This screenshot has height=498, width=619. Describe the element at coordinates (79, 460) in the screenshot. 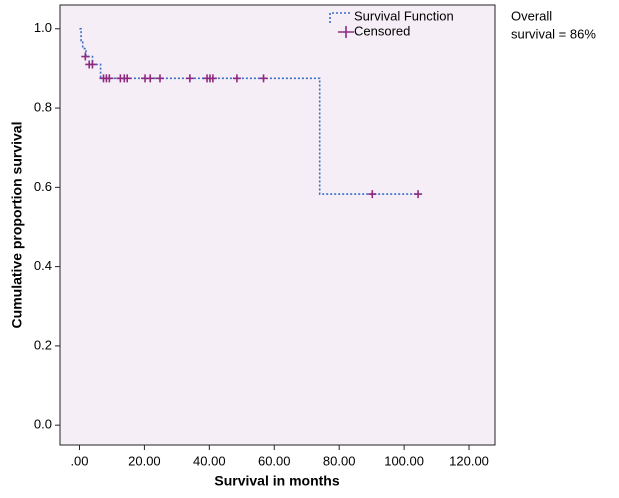

I see `x-tick-label: .00` at that location.